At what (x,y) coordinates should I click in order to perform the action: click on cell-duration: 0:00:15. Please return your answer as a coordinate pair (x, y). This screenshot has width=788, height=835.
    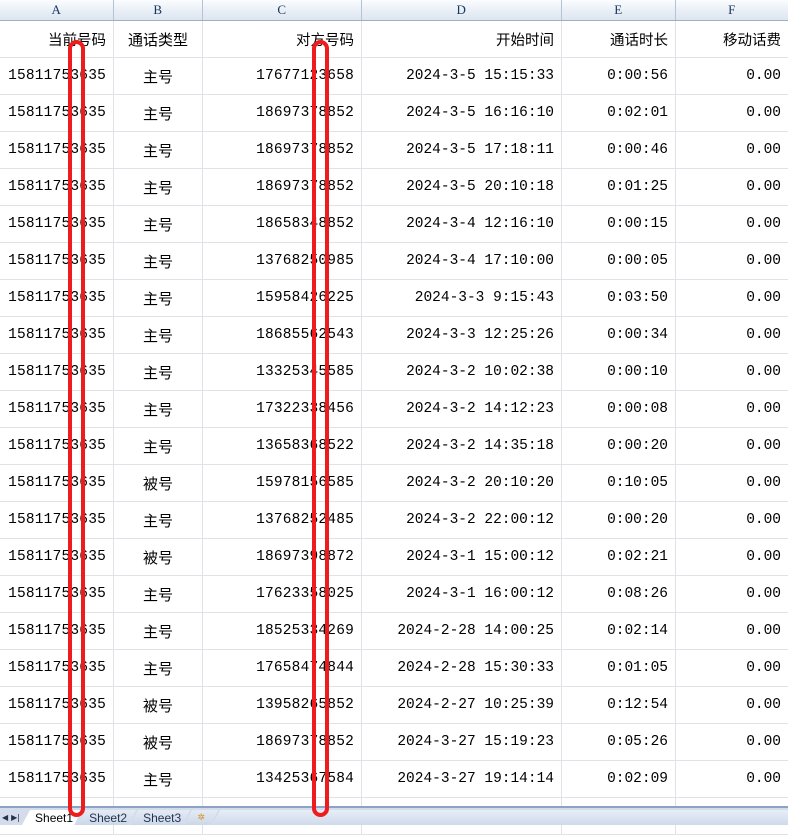
    Looking at the image, I should click on (619, 224).